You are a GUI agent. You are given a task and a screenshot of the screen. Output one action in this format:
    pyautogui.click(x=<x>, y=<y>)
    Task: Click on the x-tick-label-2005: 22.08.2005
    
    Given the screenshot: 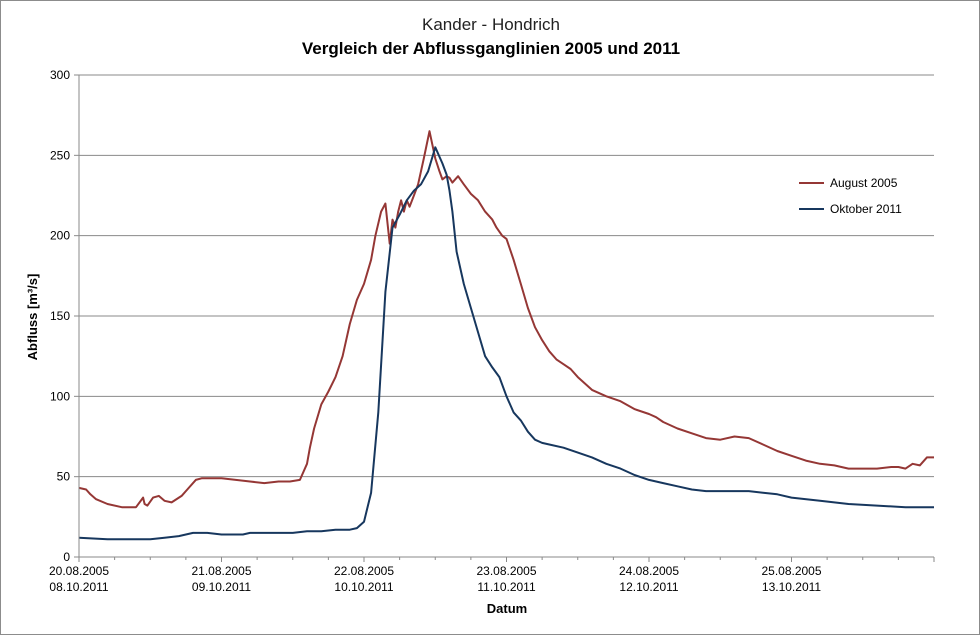 What is the action you would take?
    pyautogui.click(x=364, y=571)
    